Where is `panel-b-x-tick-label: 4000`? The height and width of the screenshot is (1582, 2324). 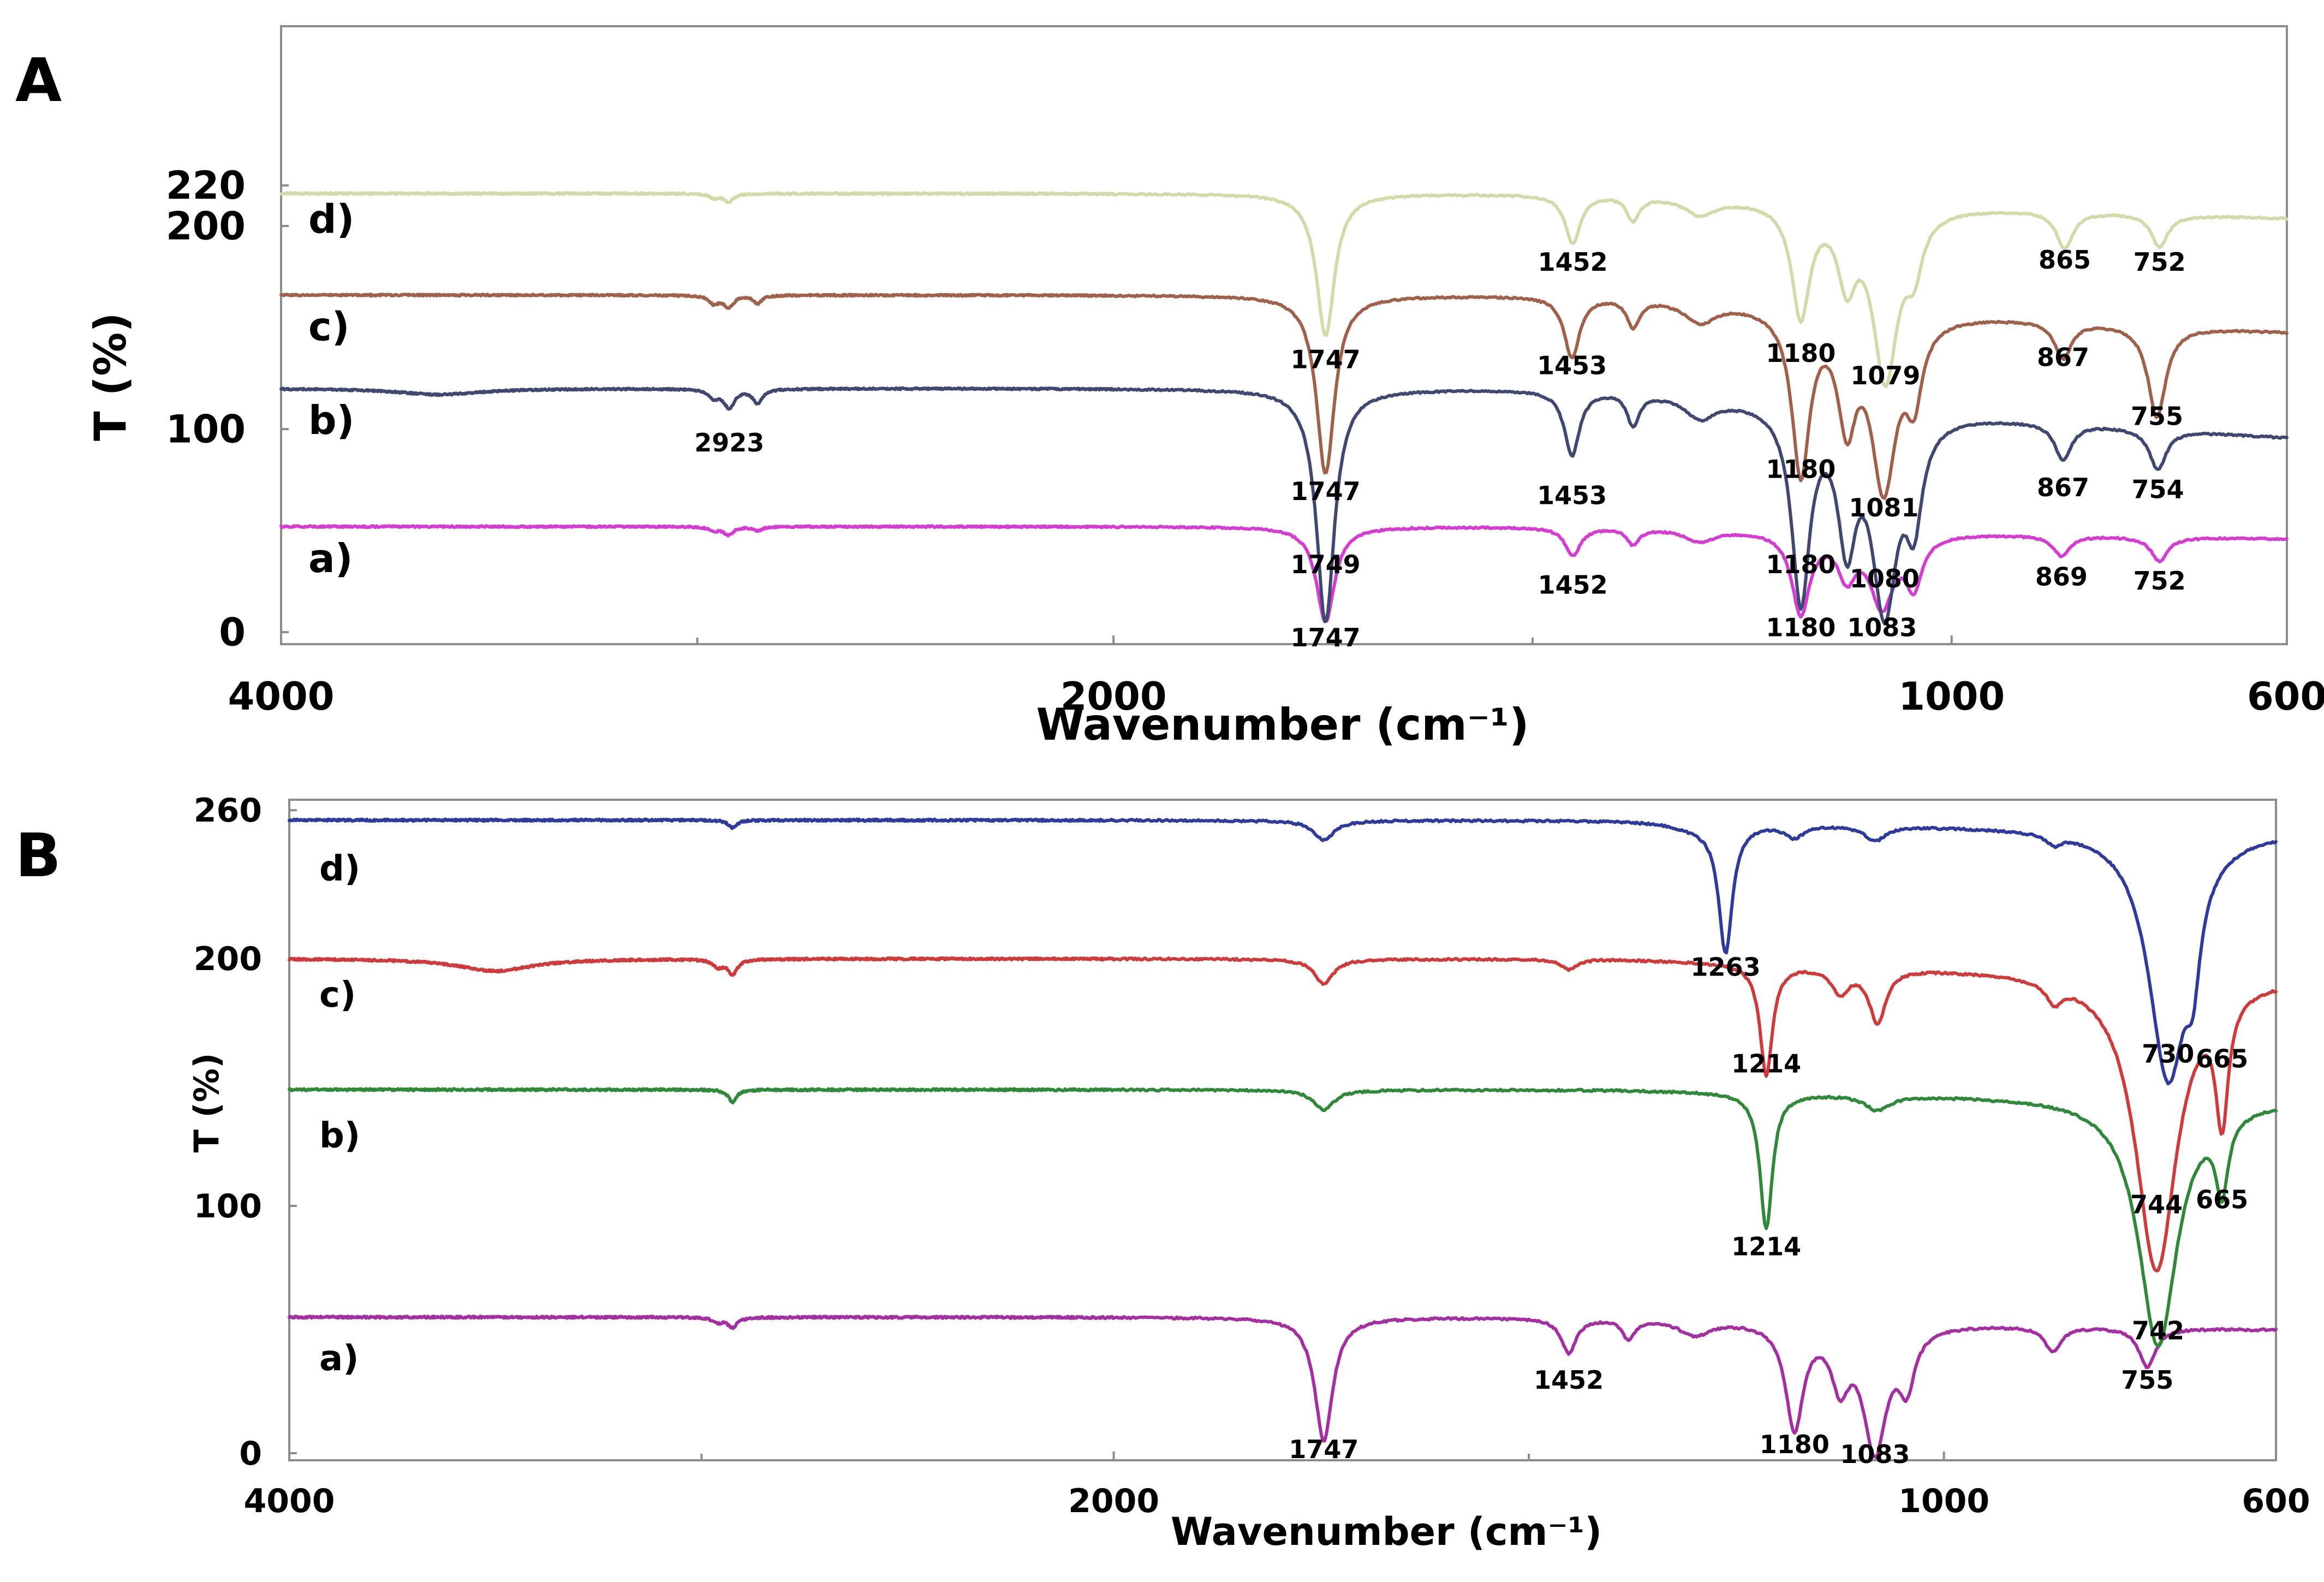 panel-b-x-tick-label: 4000 is located at coordinates (289, 1501).